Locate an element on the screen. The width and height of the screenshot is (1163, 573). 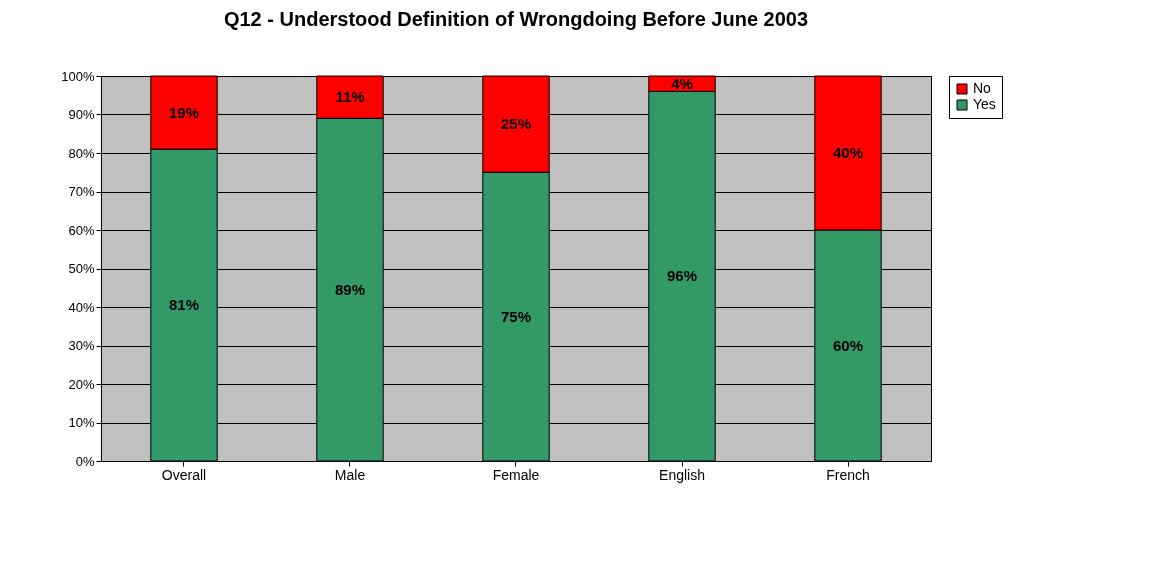
y-tick-label: 10% is located at coordinates (81, 422).